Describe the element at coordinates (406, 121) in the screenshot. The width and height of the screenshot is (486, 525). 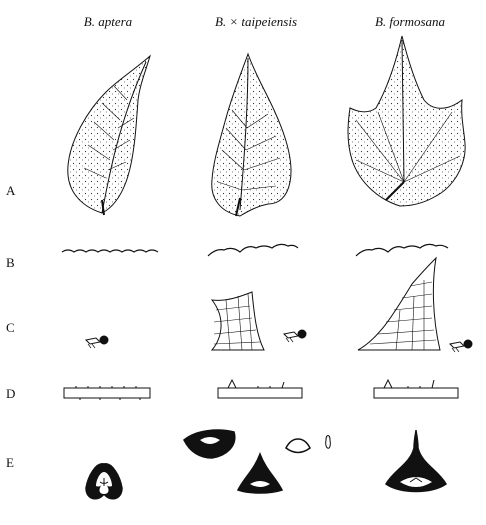
I see `leaf-formosana` at that location.